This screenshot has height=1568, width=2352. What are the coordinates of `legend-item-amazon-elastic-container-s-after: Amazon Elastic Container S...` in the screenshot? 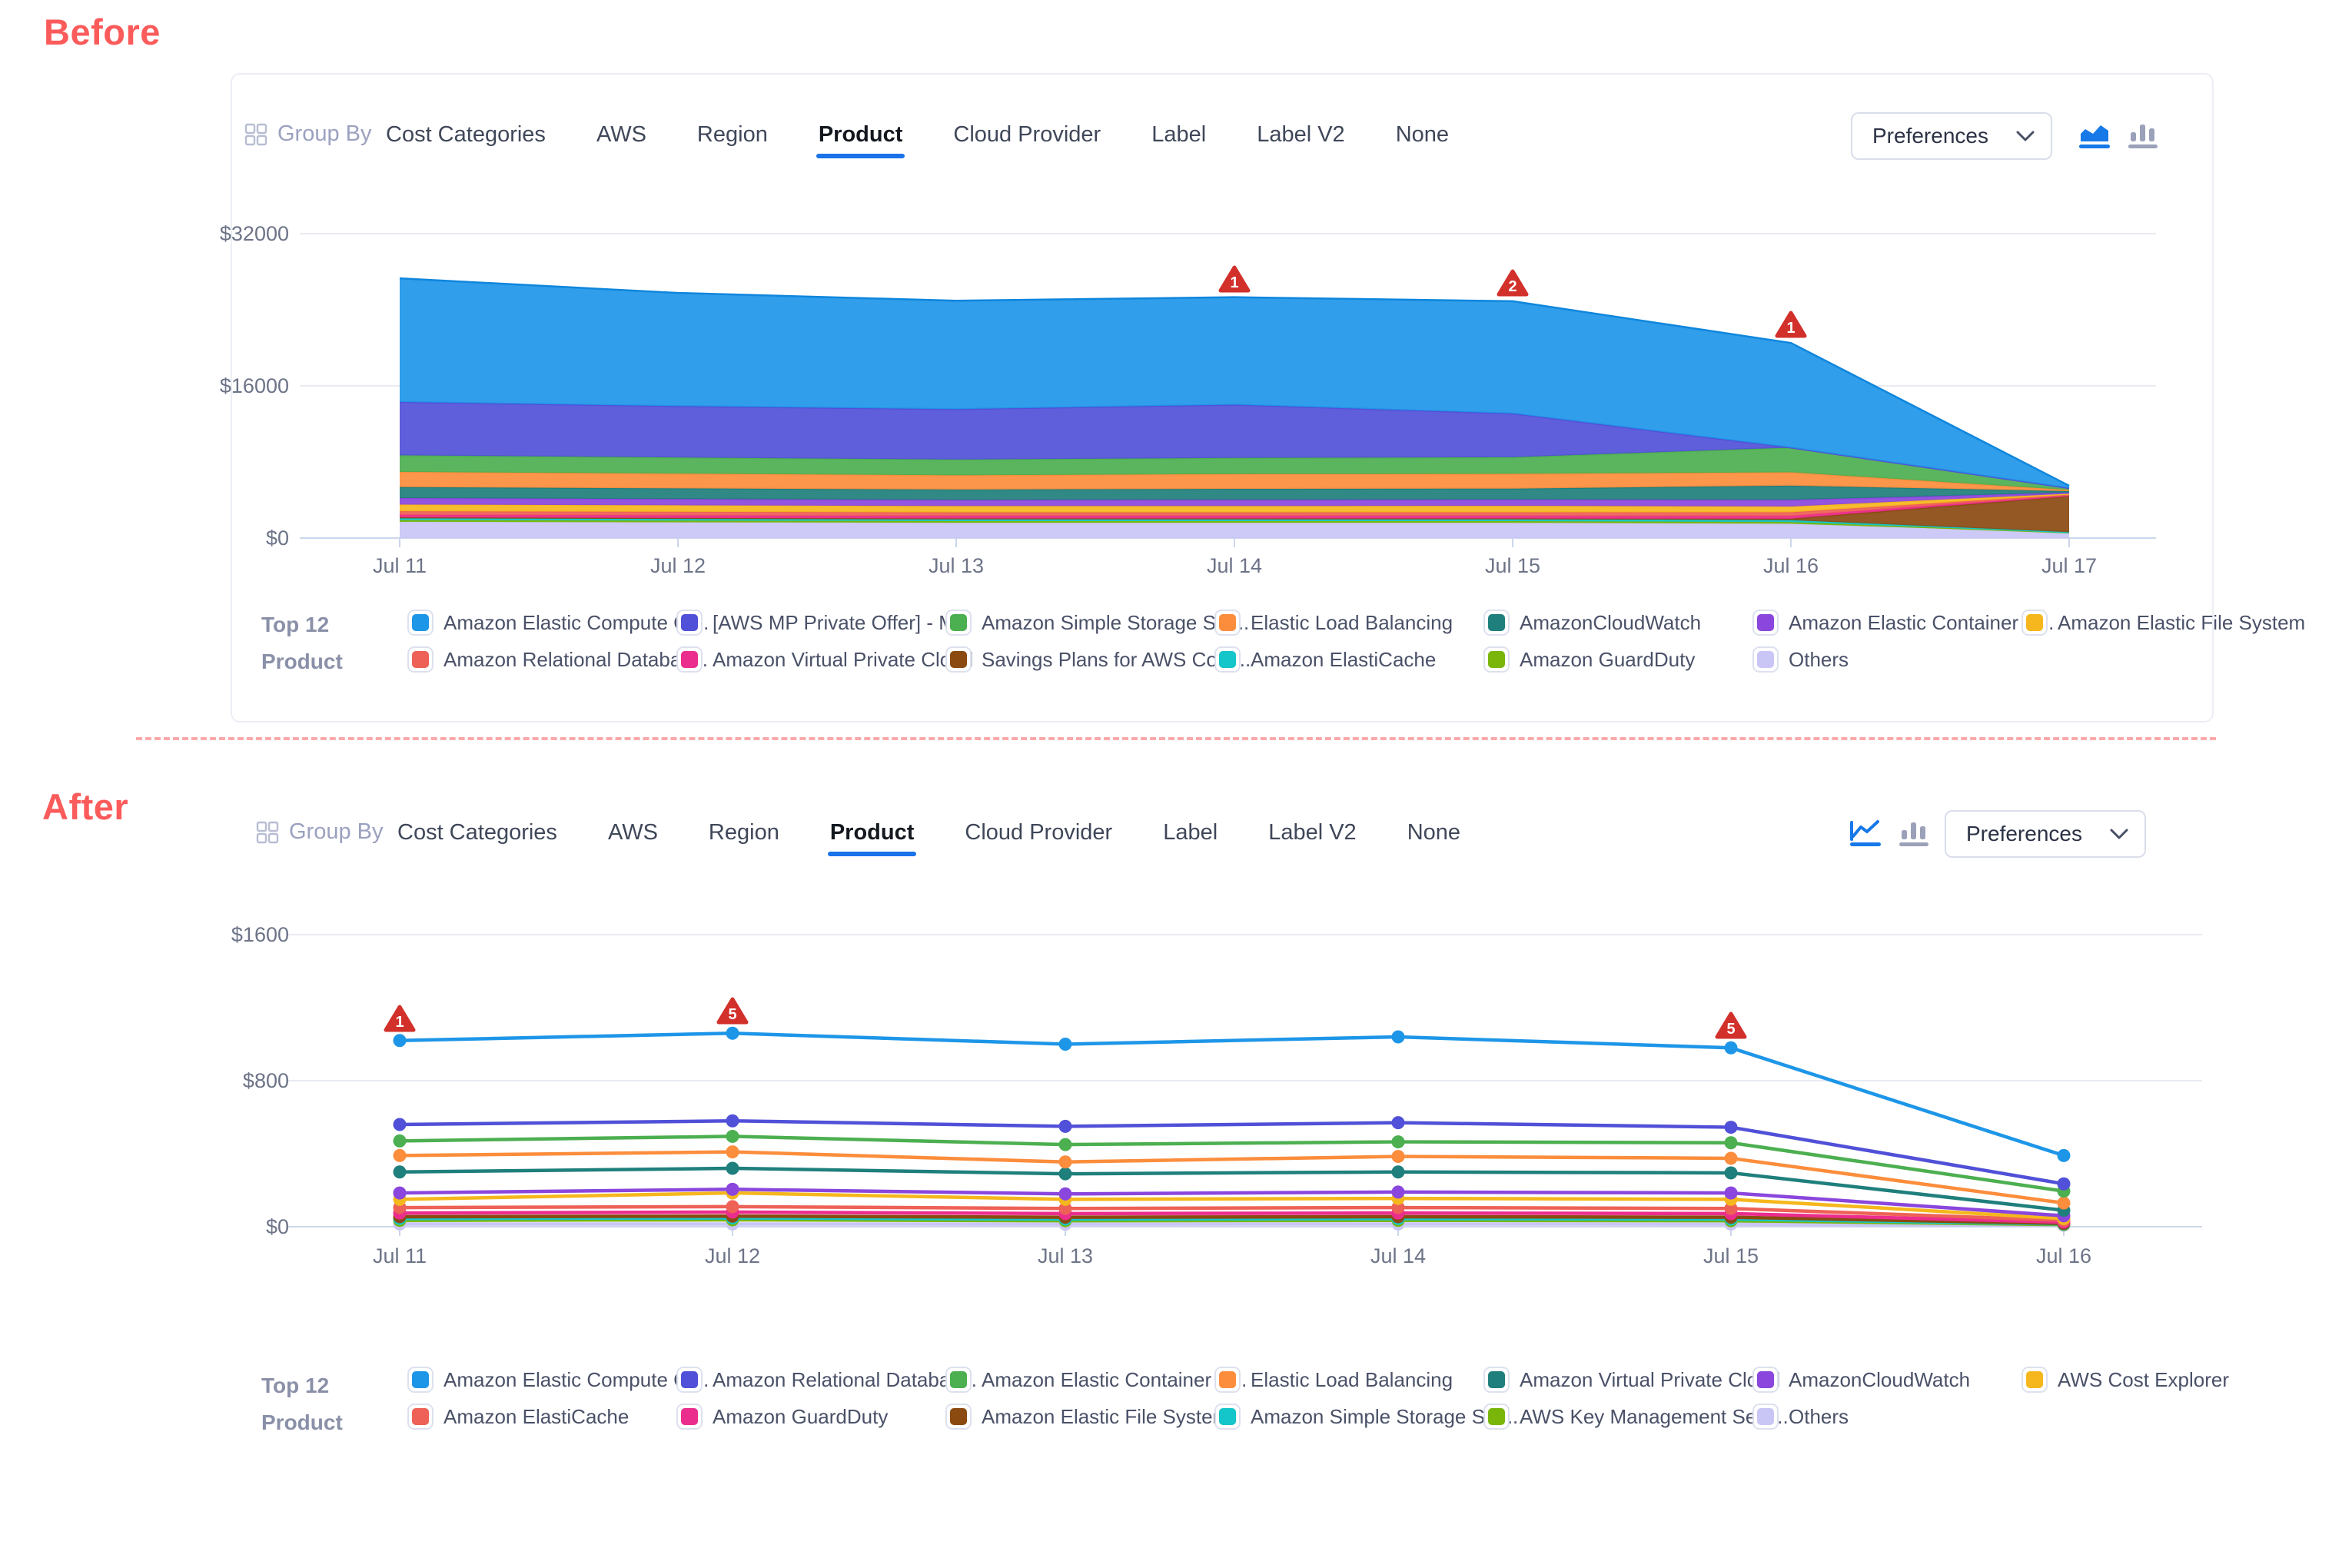 It's located at (1096, 1380).